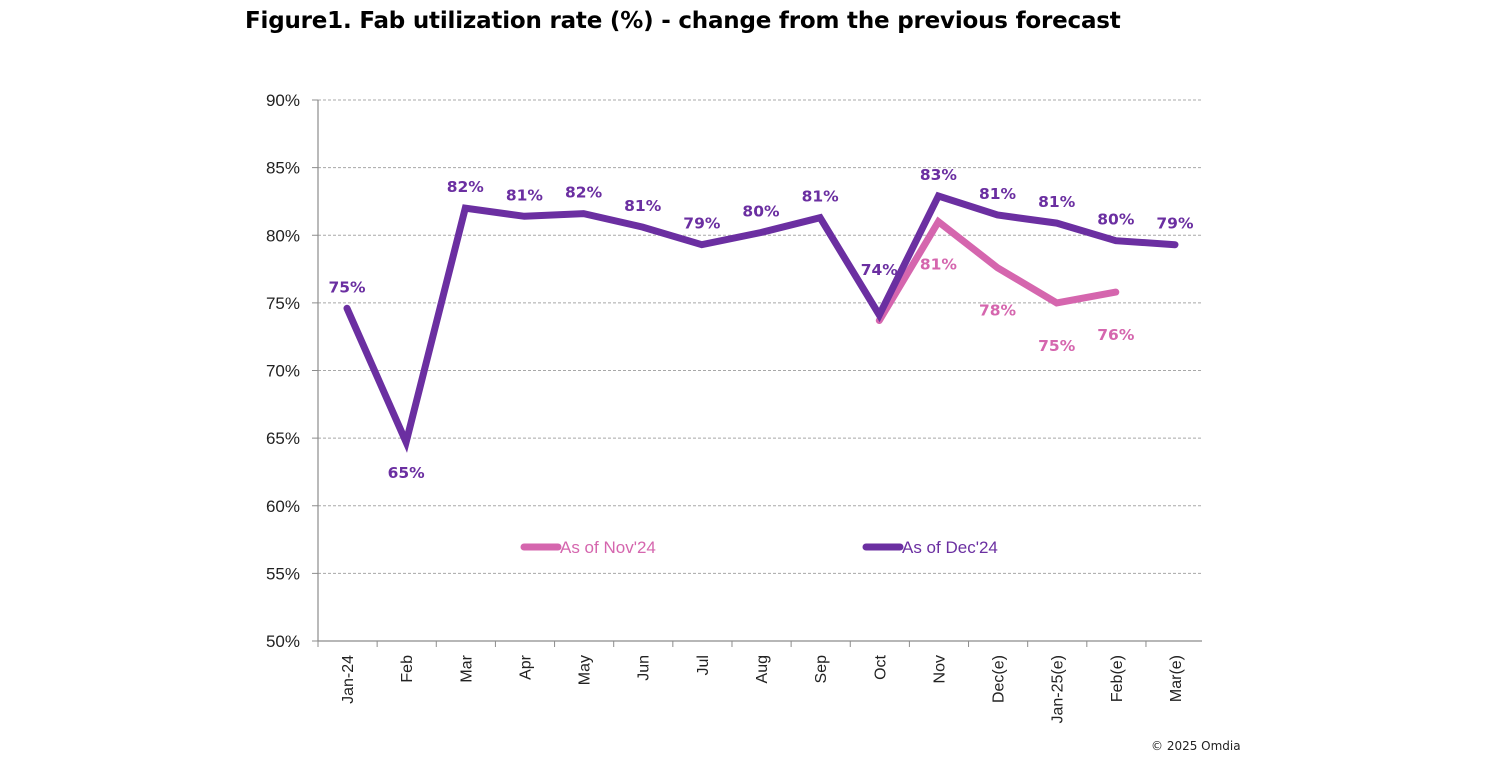 This screenshot has height=781, width=1491. I want to click on legend: As of Nov'24 As of Dec'24, so click(759, 547).